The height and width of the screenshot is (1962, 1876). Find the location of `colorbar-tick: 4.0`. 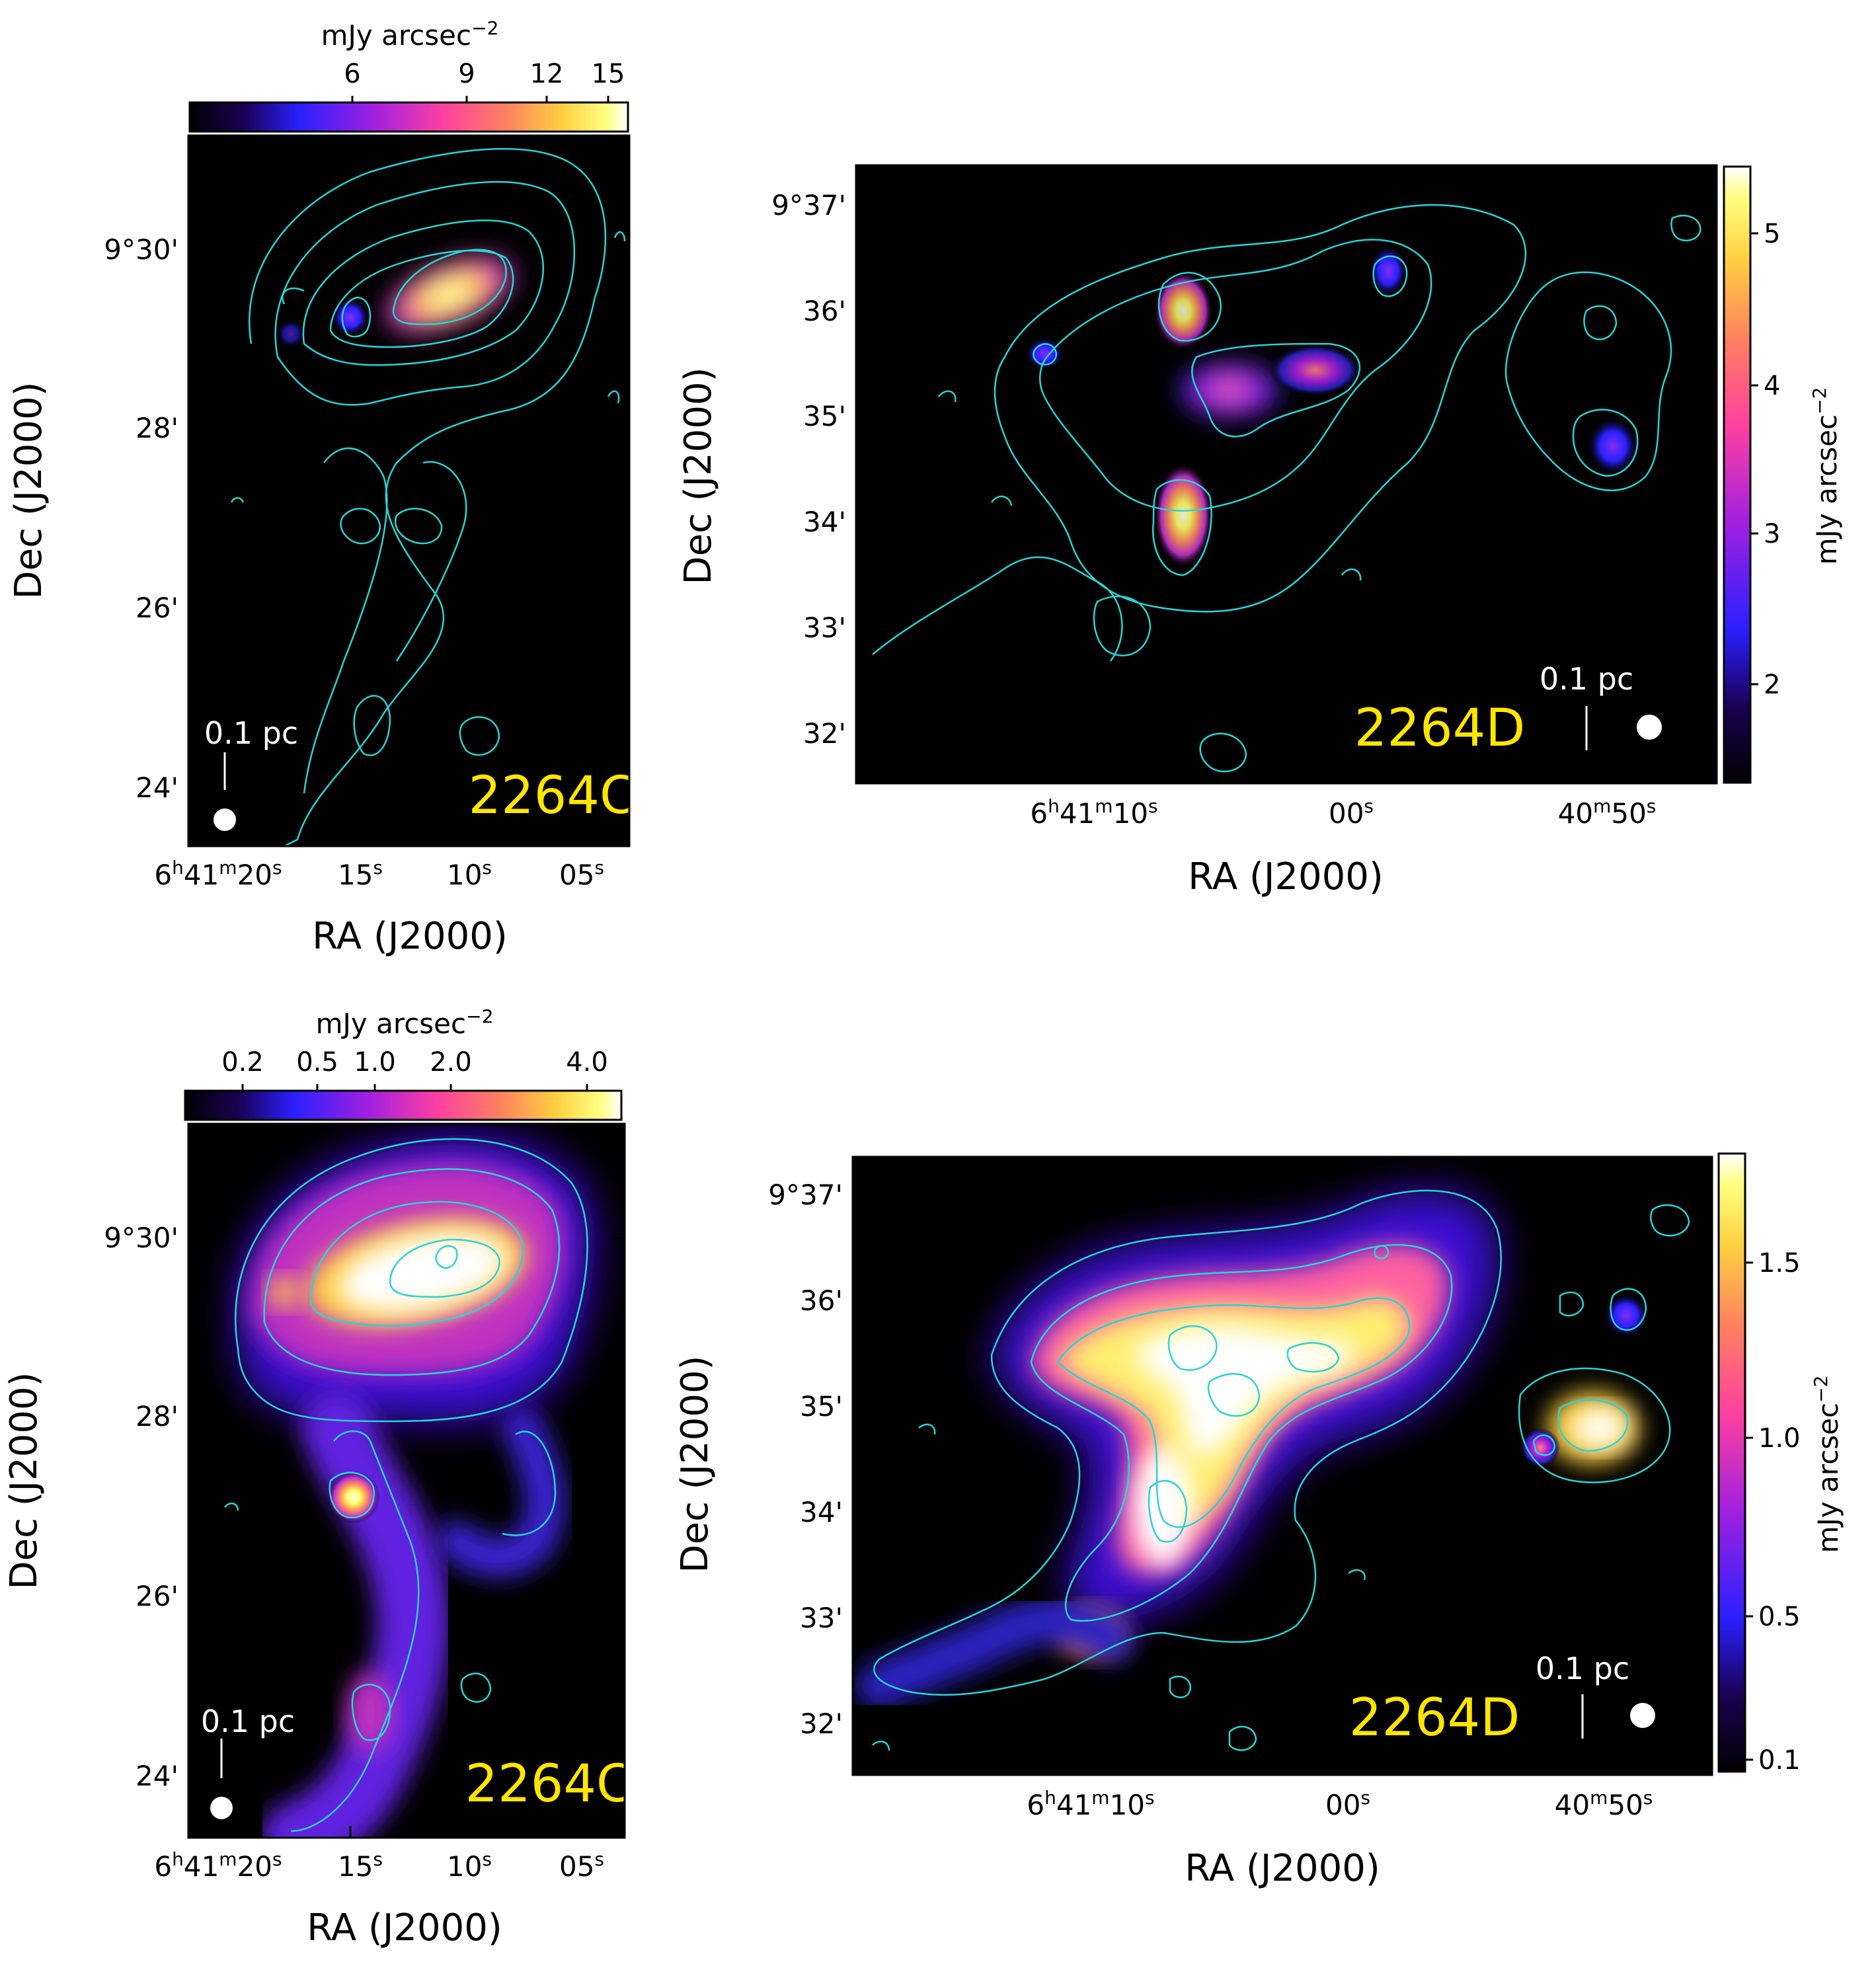

colorbar-tick: 4.0 is located at coordinates (587, 1062).